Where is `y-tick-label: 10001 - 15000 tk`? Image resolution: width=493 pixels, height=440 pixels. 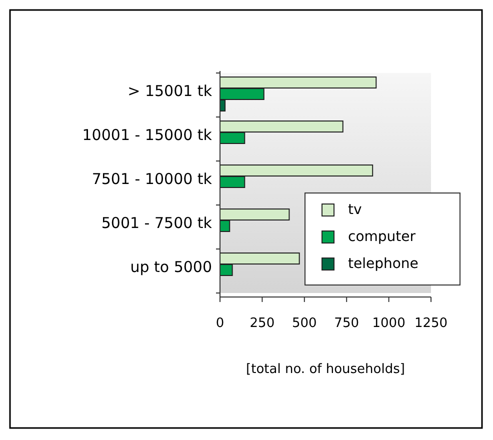
y-tick-label: 10001 - 15000 tk is located at coordinates (147, 135).